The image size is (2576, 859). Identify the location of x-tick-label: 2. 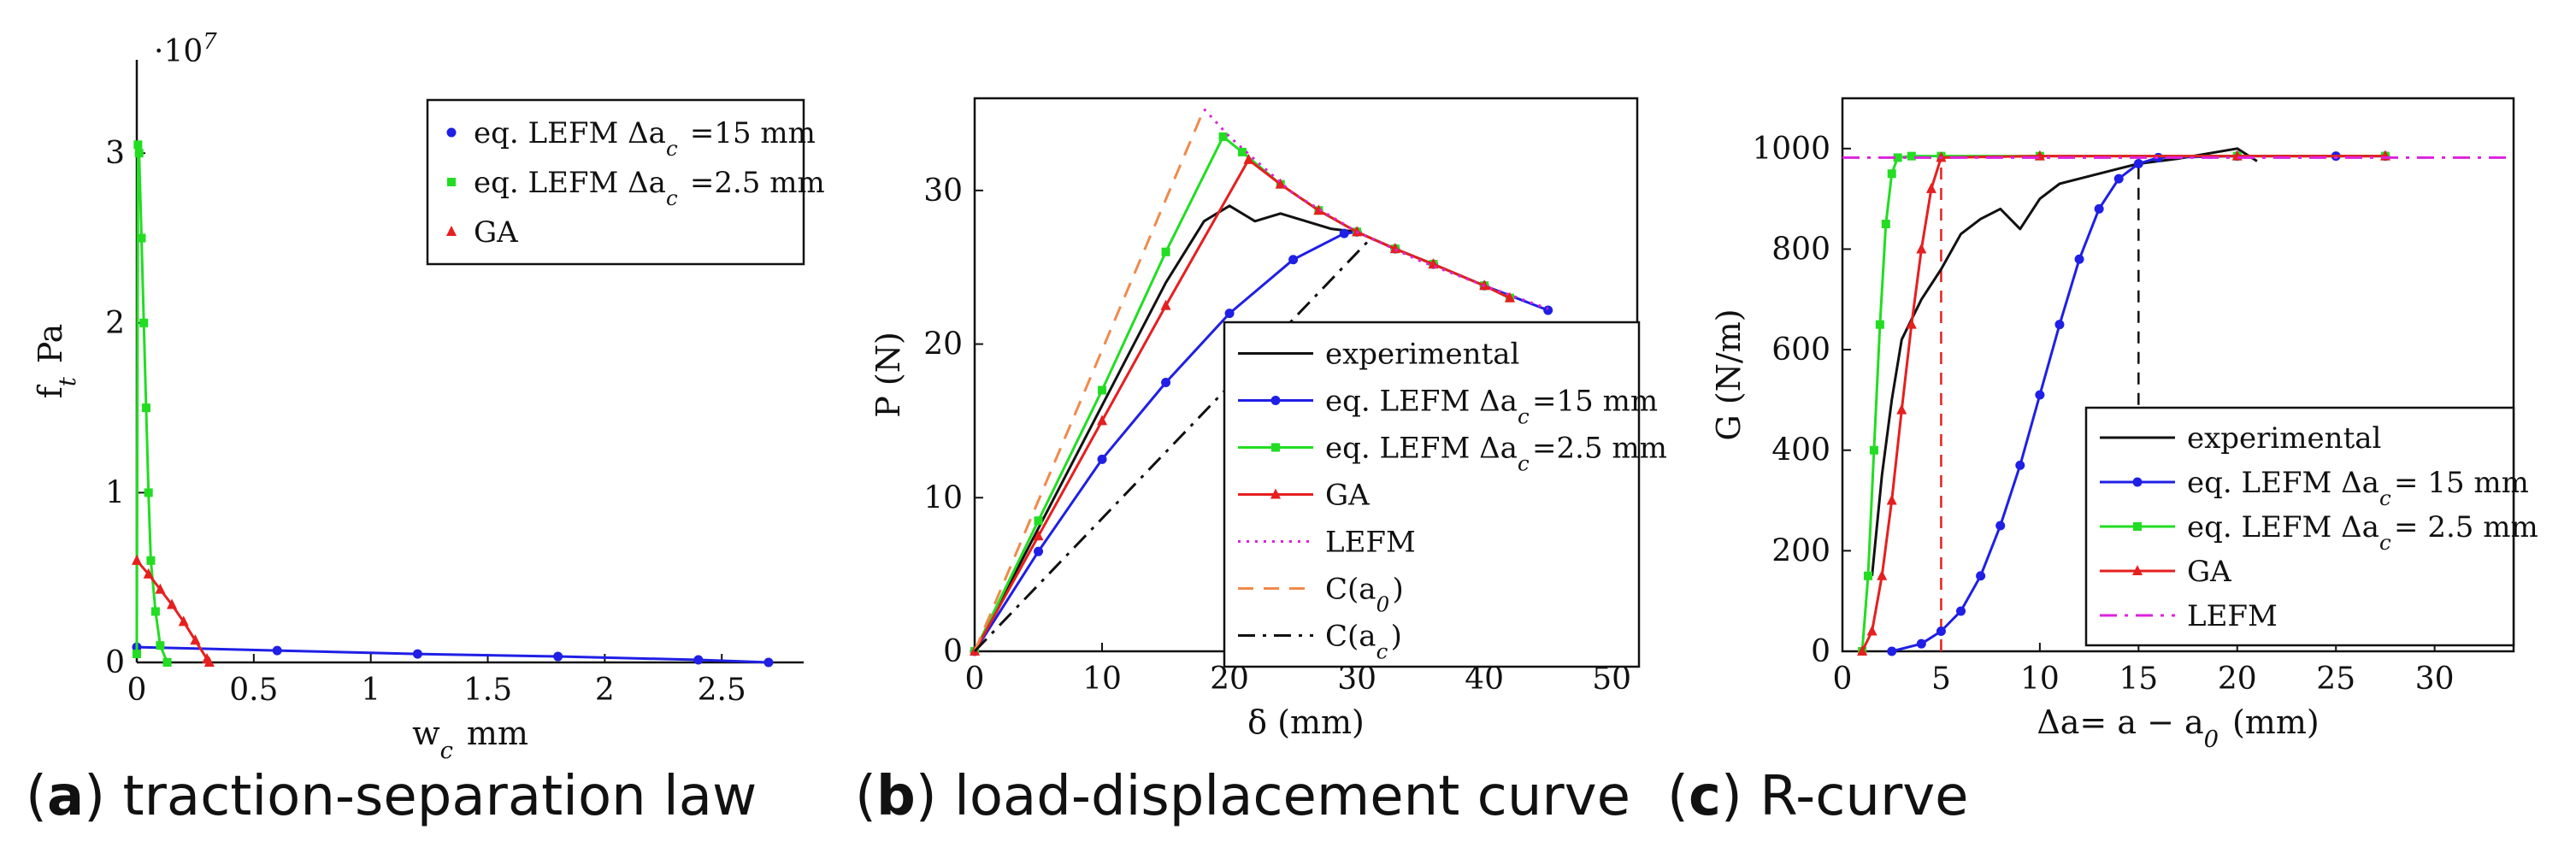
(605, 690).